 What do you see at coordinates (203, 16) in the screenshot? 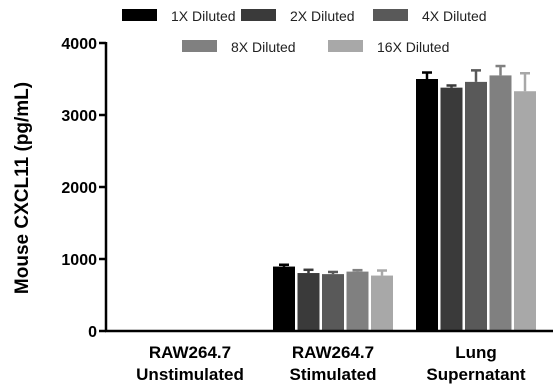
I see `legend-label: 1X Diluted` at bounding box center [203, 16].